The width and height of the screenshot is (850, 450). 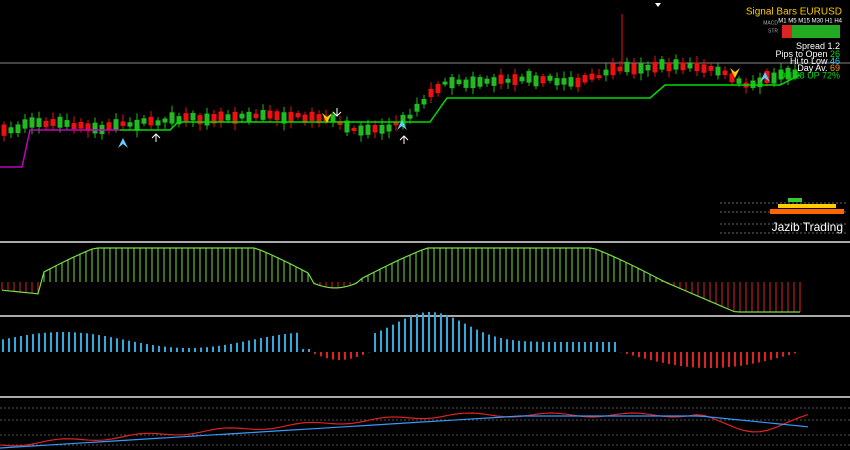 What do you see at coordinates (337, 112) in the screenshot?
I see `down-arrow` at bounding box center [337, 112].